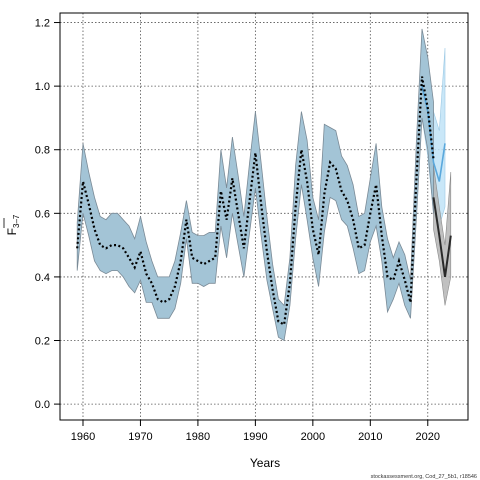 Image resolution: width=480 pixels, height=480 pixels. What do you see at coordinates (42, 278) in the screenshot?
I see `y-tick-label-2: 0.4` at bounding box center [42, 278].